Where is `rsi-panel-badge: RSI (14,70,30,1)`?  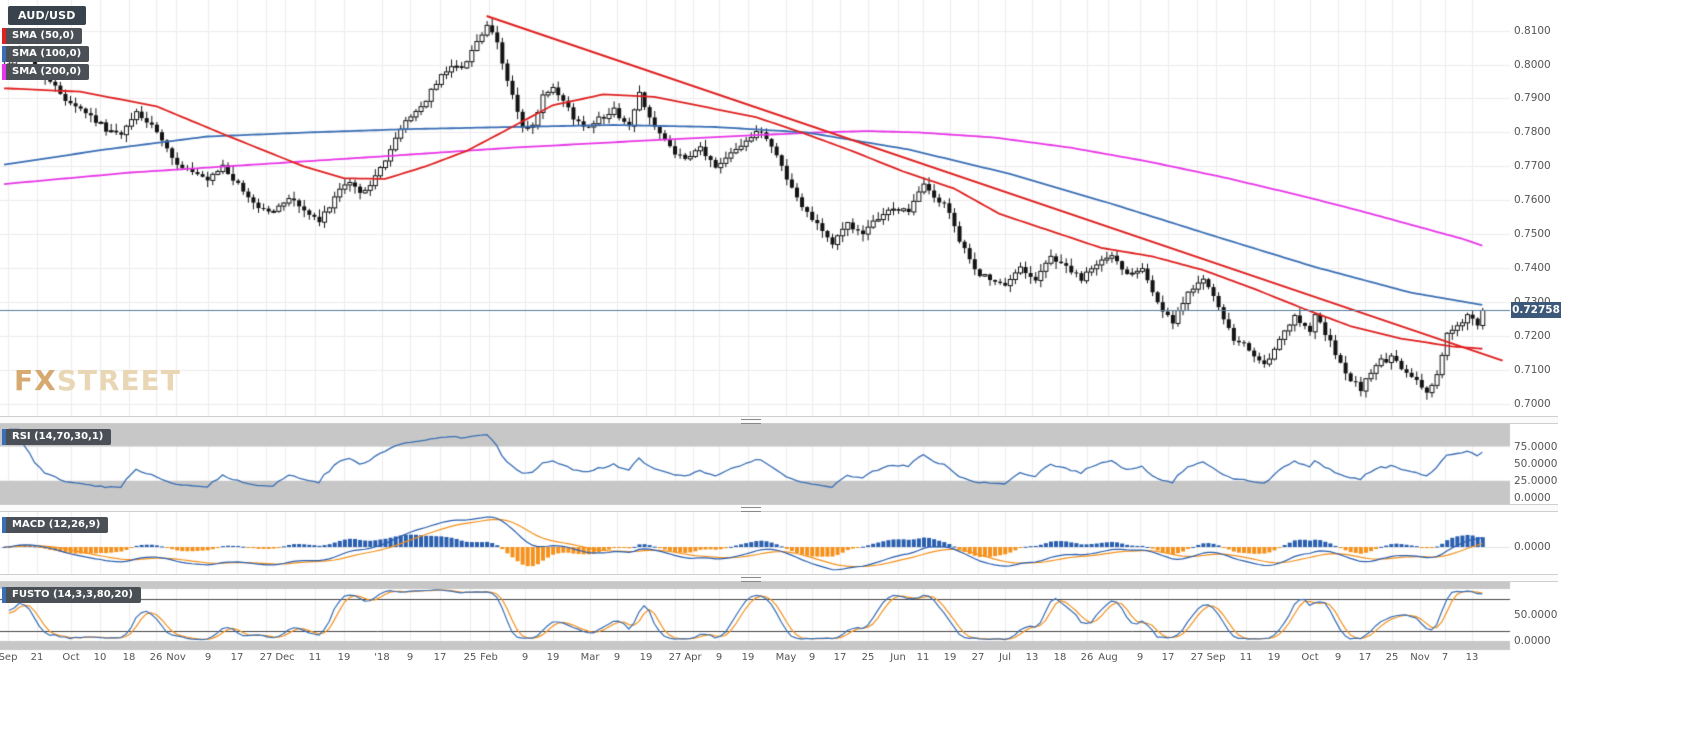 rsi-panel-badge: RSI (14,70,30,1) is located at coordinates (57, 437).